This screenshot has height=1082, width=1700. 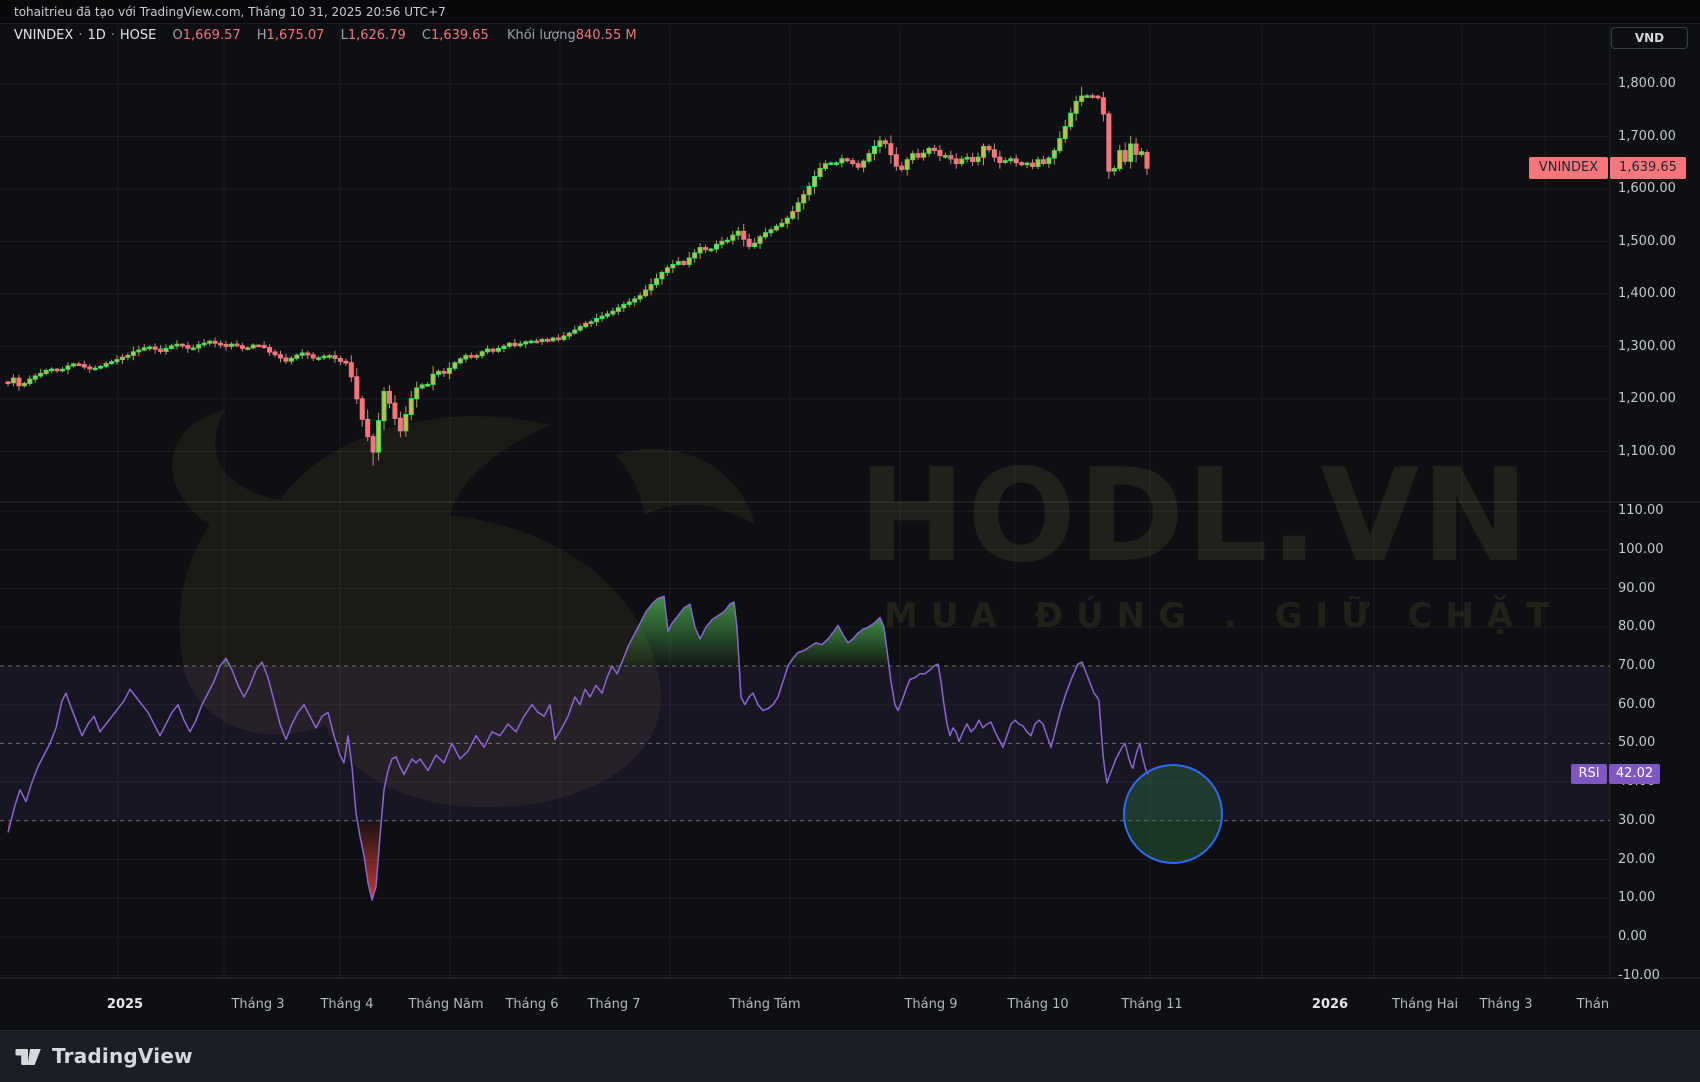 I want to click on tradingview-logo-icon, so click(x=28, y=1057).